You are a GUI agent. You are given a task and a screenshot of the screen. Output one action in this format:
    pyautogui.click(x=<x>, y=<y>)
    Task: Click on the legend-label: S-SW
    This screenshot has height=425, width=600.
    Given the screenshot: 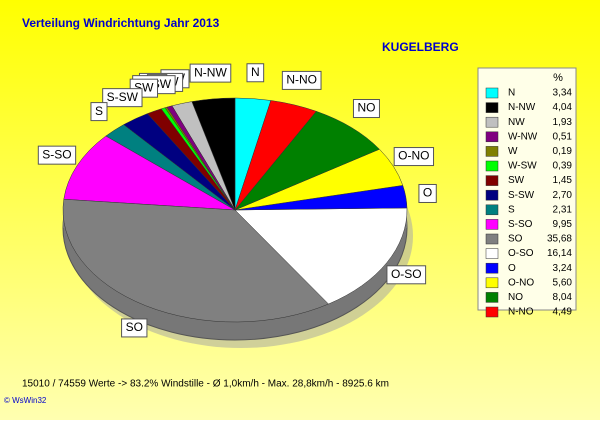 What is the action you would take?
    pyautogui.click(x=521, y=195)
    